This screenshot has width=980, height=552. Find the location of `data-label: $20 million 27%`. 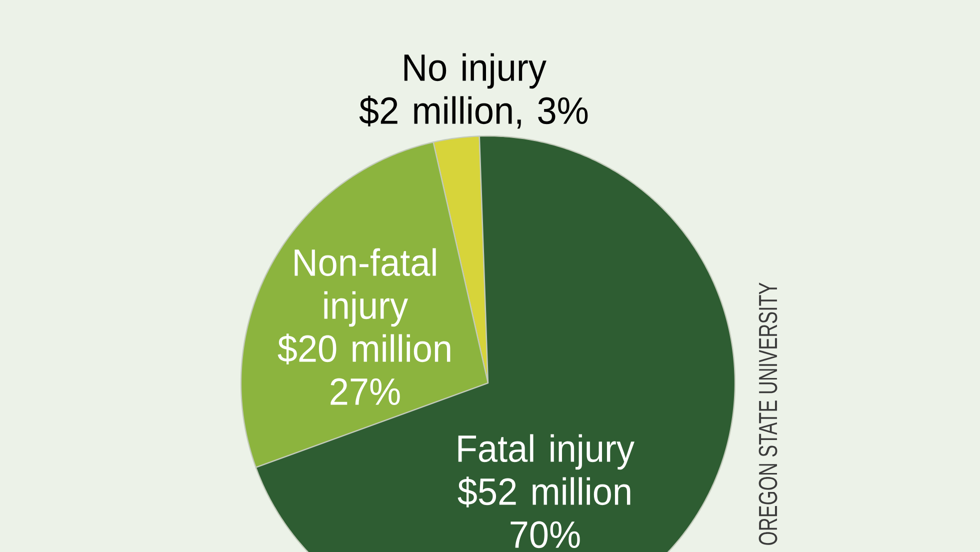

data-label: $20 million 27% is located at coordinates (364, 369).